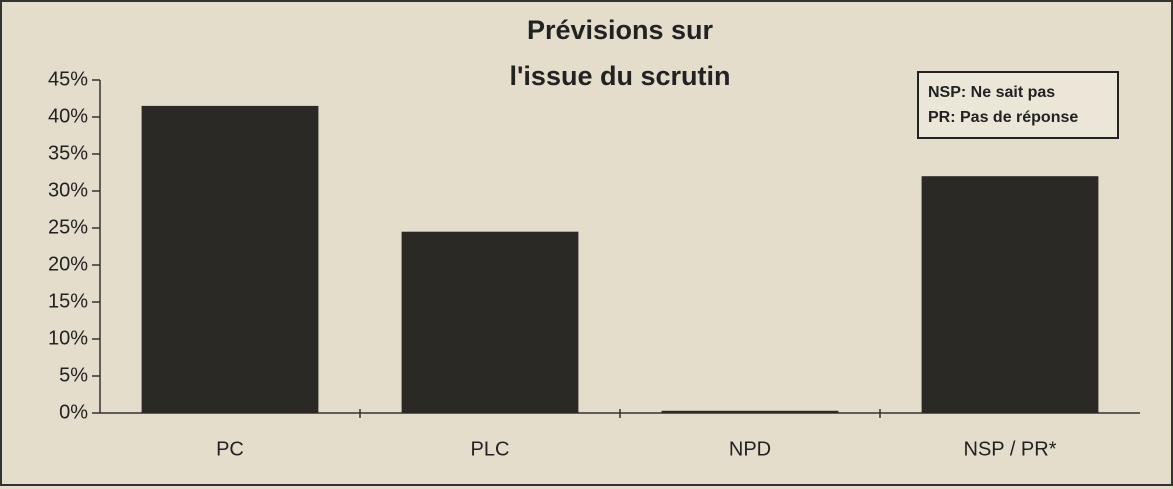  Describe the element at coordinates (620, 30) in the screenshot. I see `chart-title: Prévisions sur` at that location.